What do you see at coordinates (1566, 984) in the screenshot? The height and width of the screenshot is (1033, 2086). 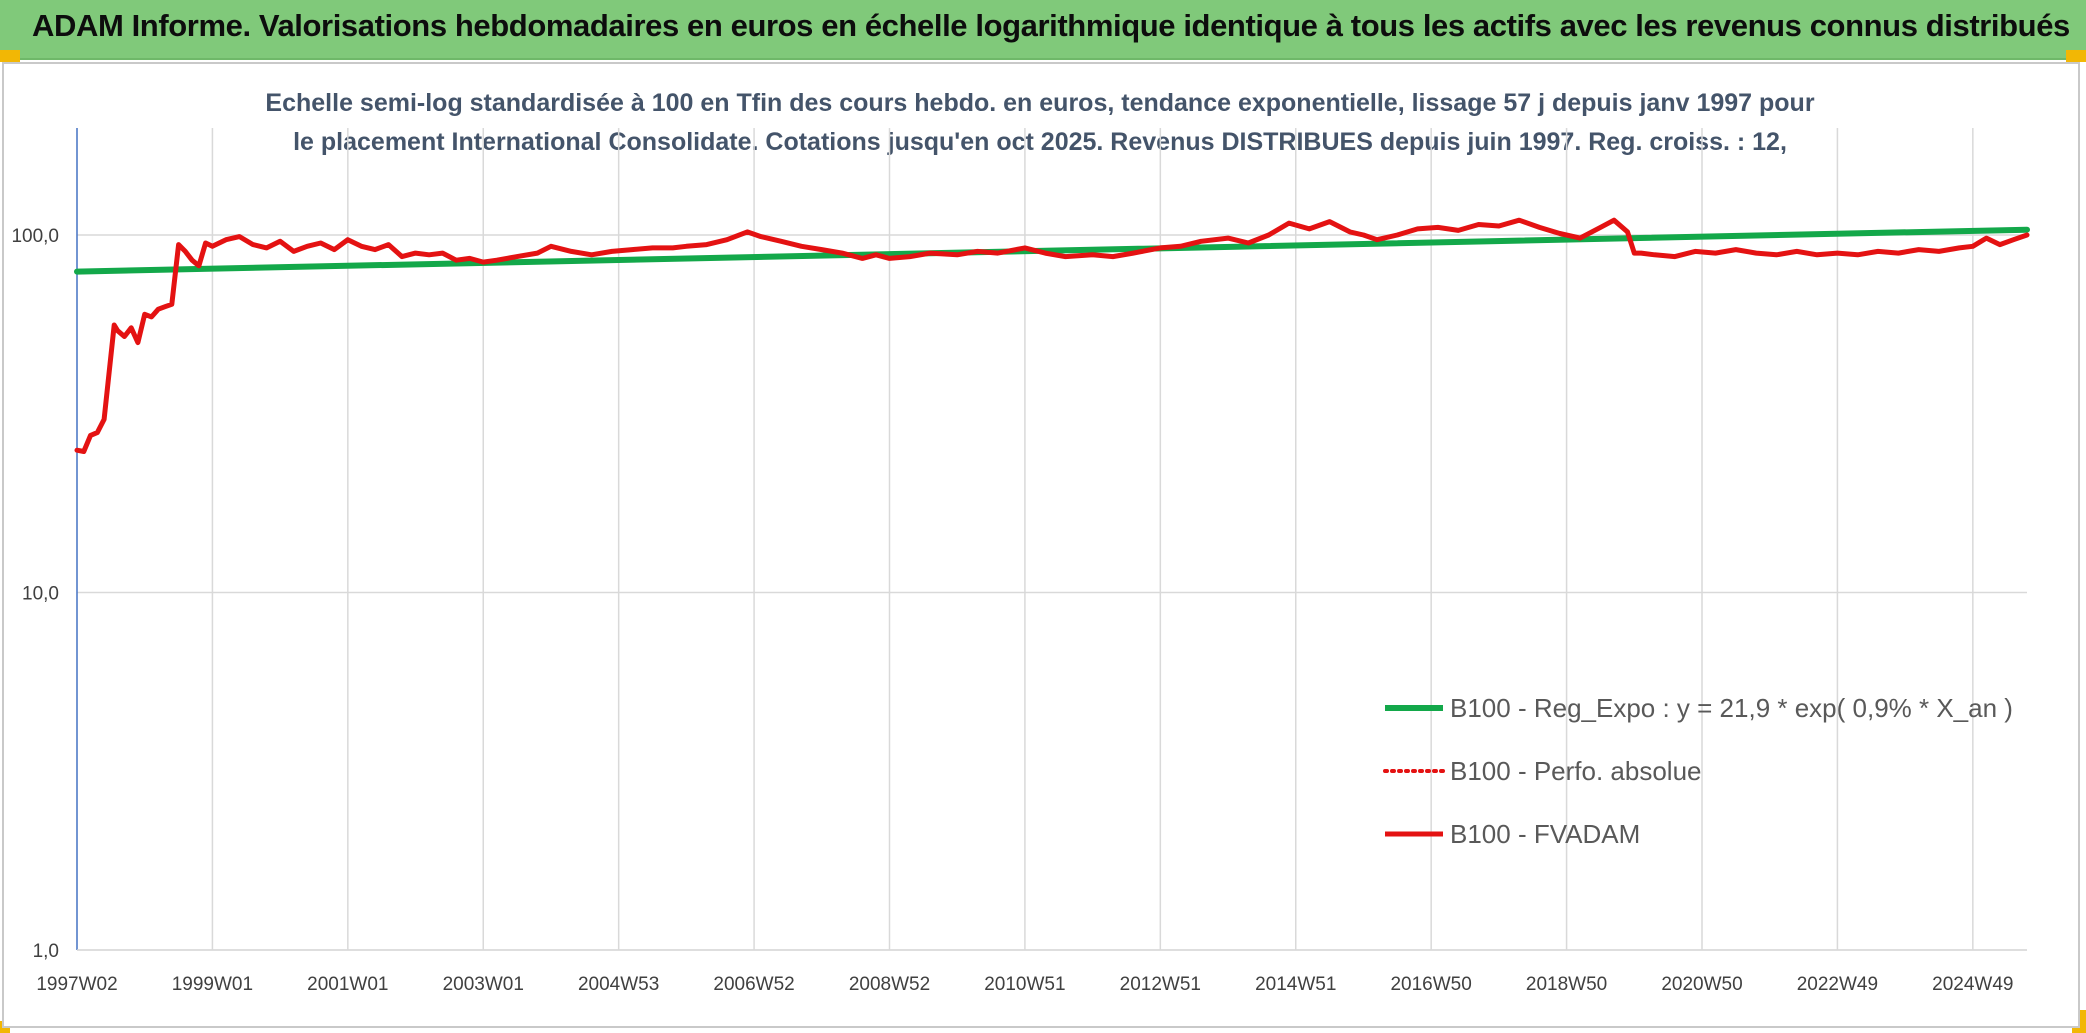 I see `x-tick-label: 2018W50` at bounding box center [1566, 984].